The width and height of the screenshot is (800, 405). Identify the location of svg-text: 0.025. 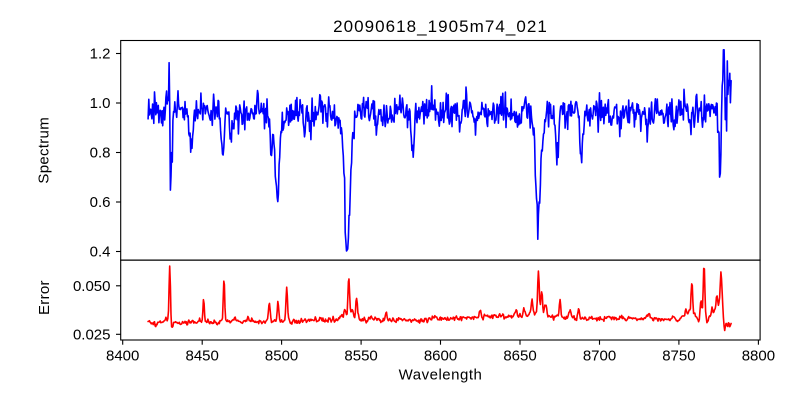
(92, 334).